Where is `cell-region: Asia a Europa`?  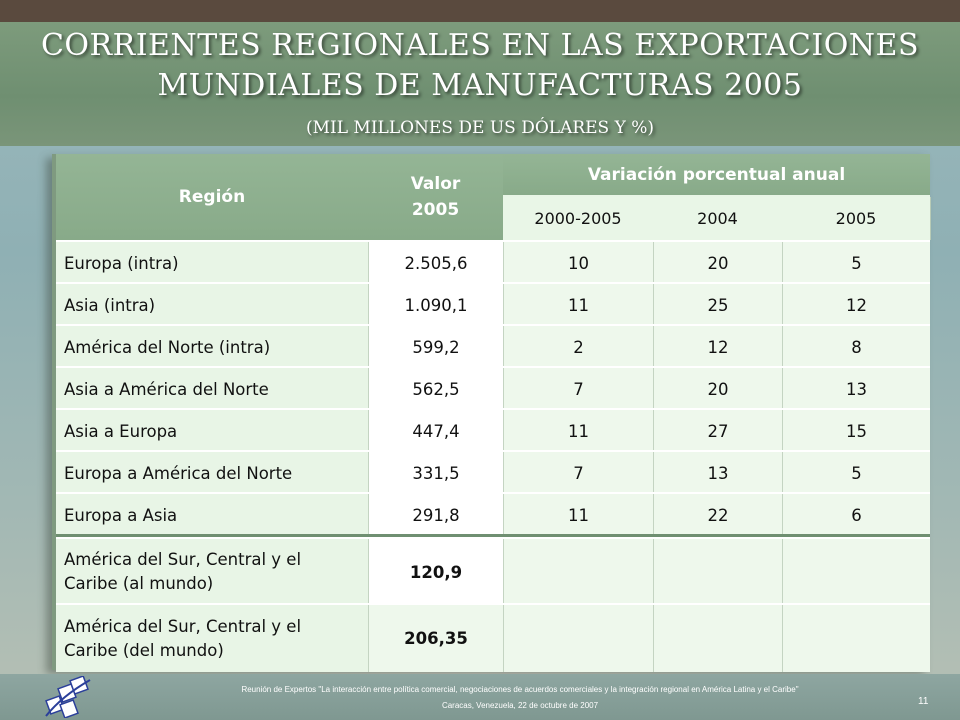
cell-region: Asia a Europa is located at coordinates (212, 431).